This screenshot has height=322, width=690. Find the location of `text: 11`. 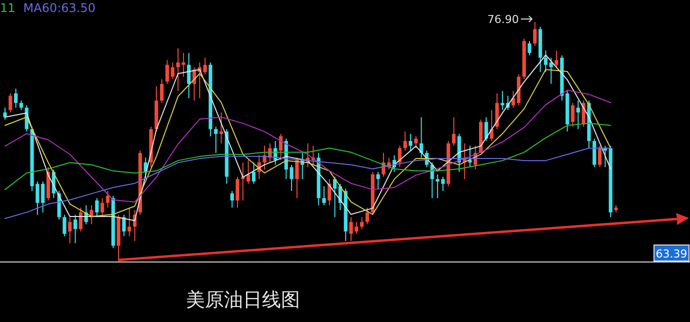

text: 11 is located at coordinates (8, 8).